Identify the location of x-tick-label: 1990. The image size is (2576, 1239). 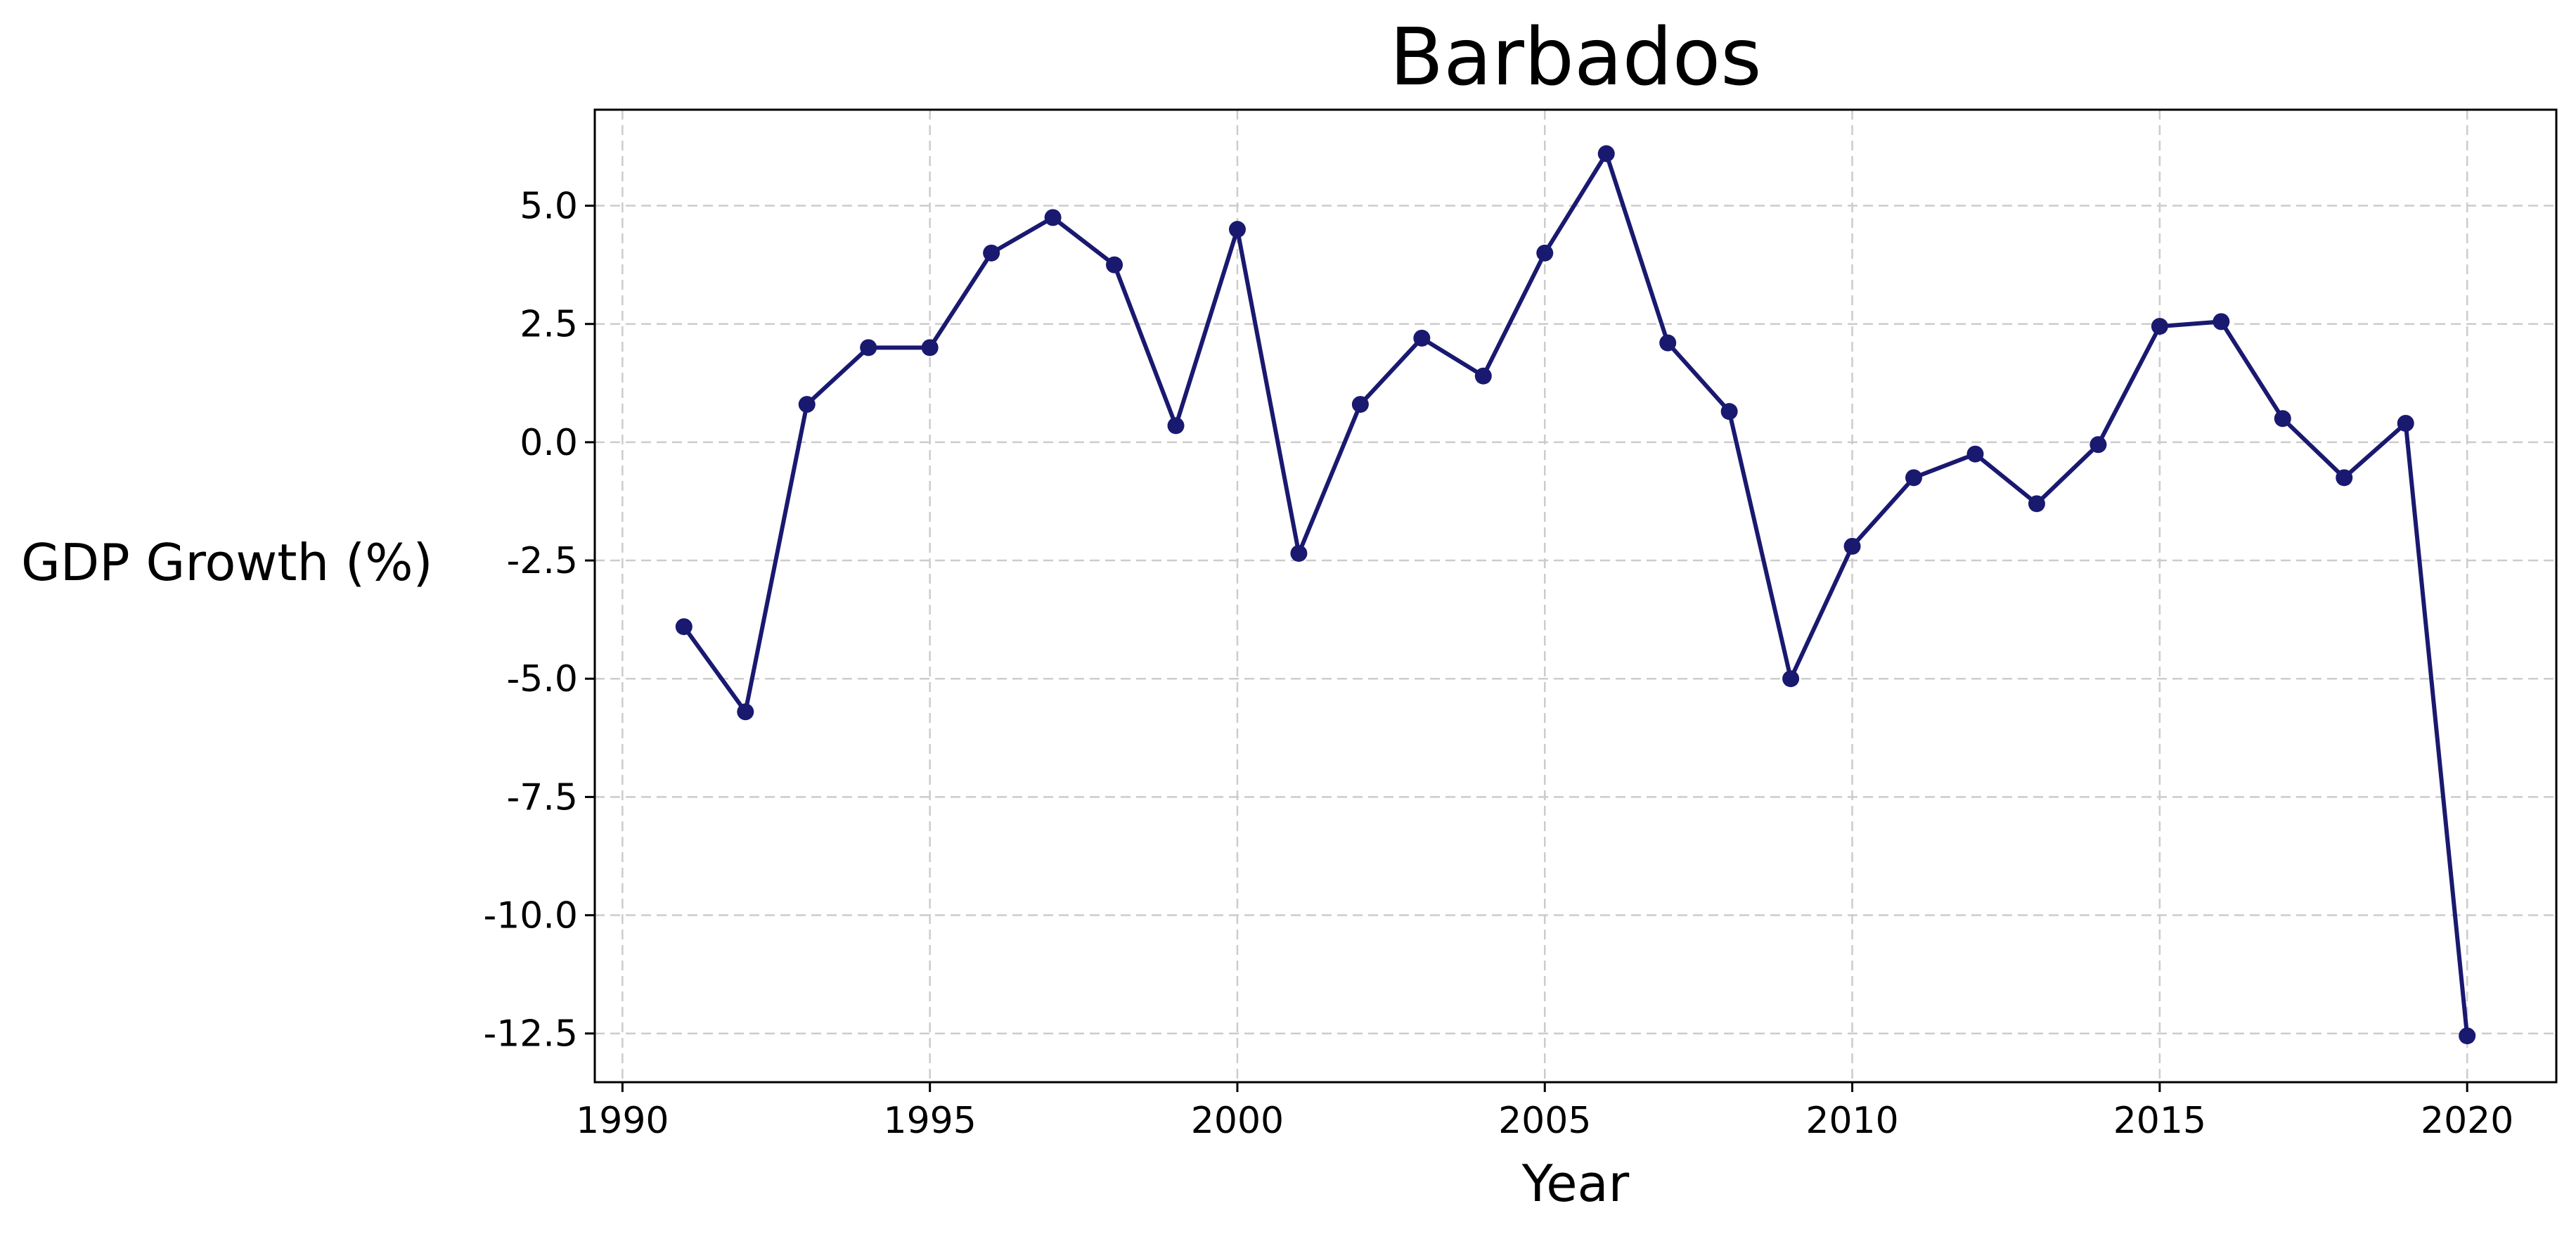
(622, 1121).